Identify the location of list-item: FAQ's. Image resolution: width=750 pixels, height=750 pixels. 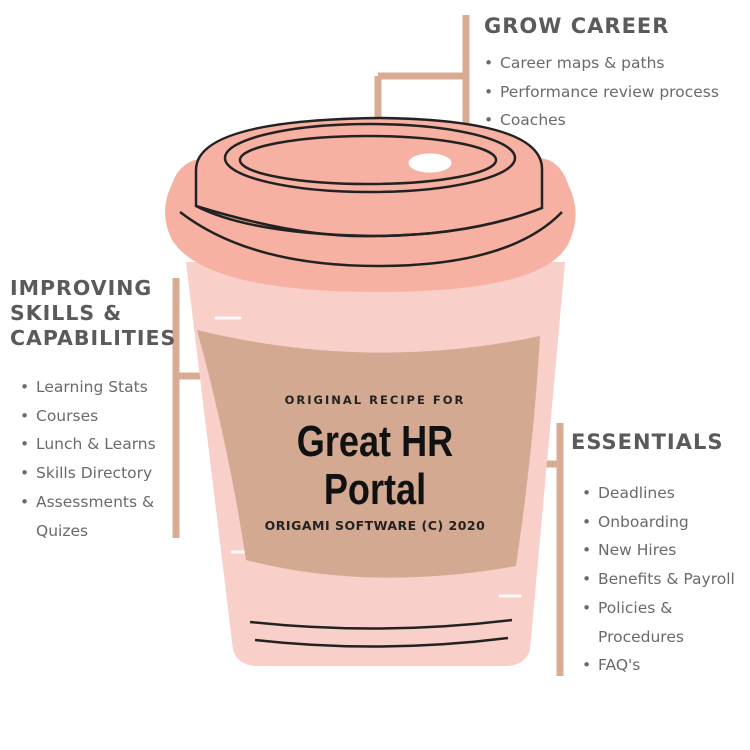
(658, 665).